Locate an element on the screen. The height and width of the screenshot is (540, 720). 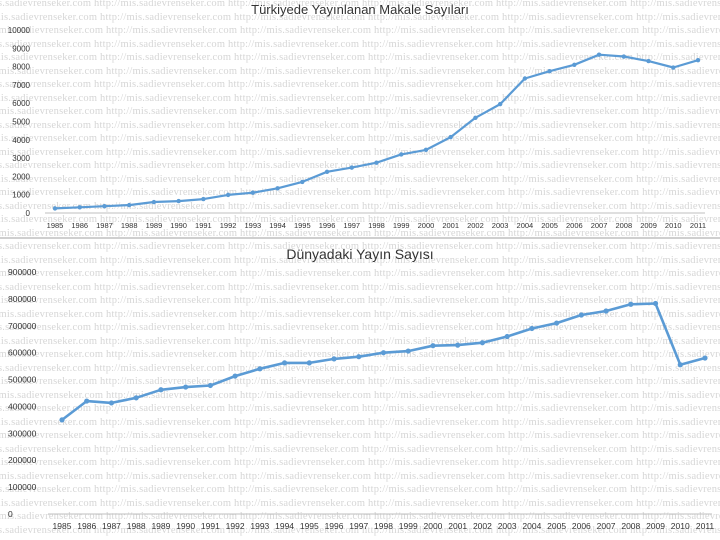
y-tick-label: 800000 is located at coordinates (22, 299).